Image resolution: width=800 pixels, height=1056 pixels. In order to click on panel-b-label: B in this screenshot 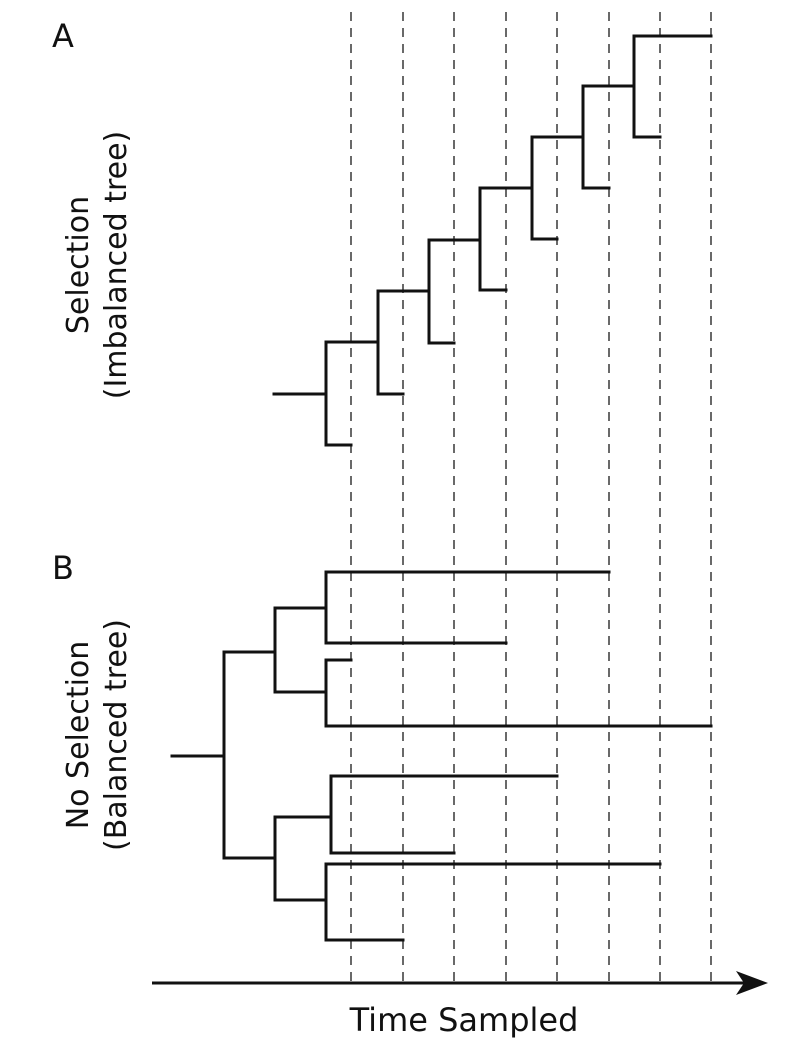, I will do `click(63, 568)`.